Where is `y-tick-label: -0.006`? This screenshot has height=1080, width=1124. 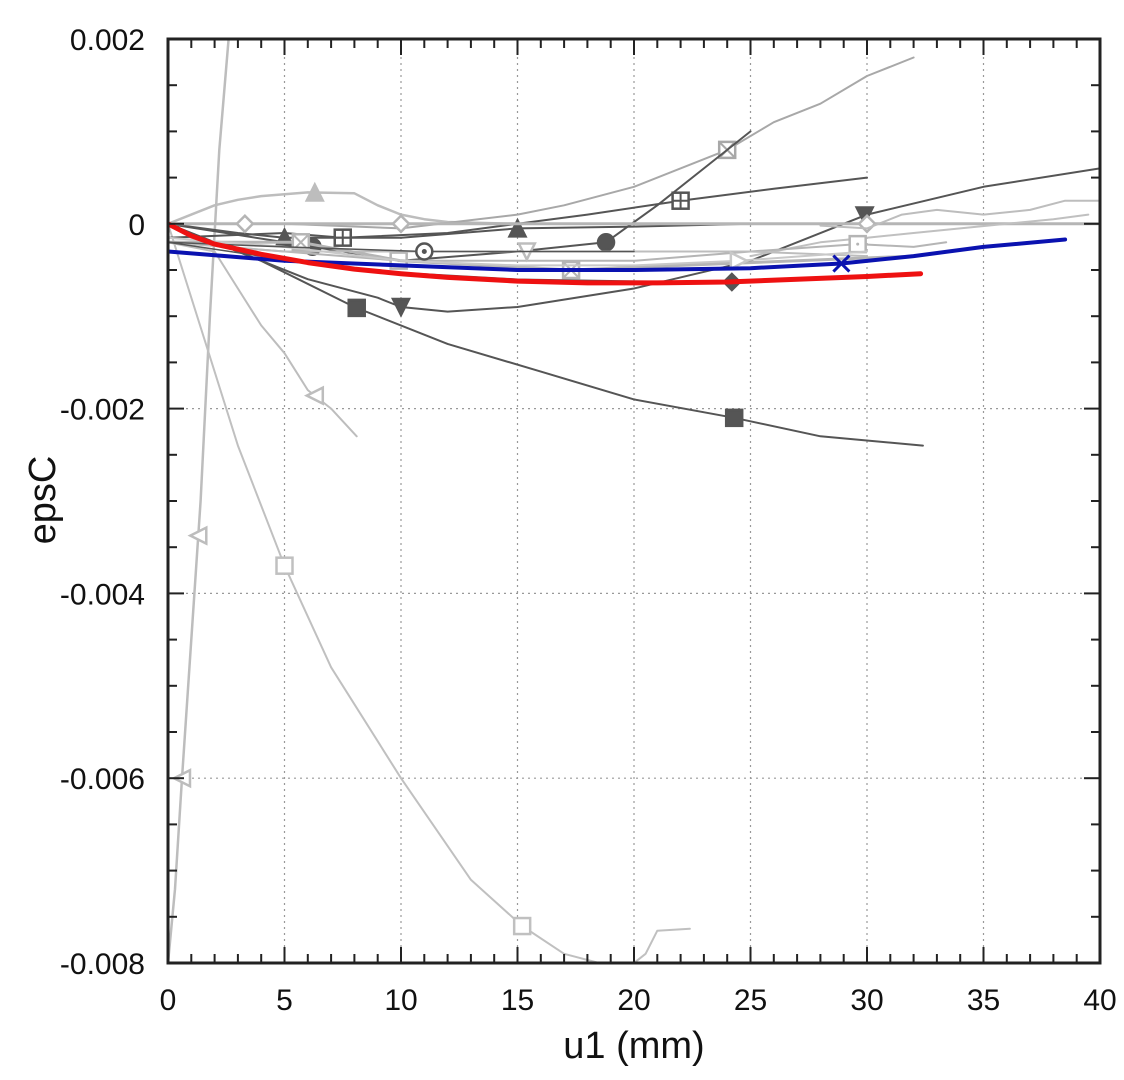 y-tick-label: -0.006 is located at coordinates (102, 779).